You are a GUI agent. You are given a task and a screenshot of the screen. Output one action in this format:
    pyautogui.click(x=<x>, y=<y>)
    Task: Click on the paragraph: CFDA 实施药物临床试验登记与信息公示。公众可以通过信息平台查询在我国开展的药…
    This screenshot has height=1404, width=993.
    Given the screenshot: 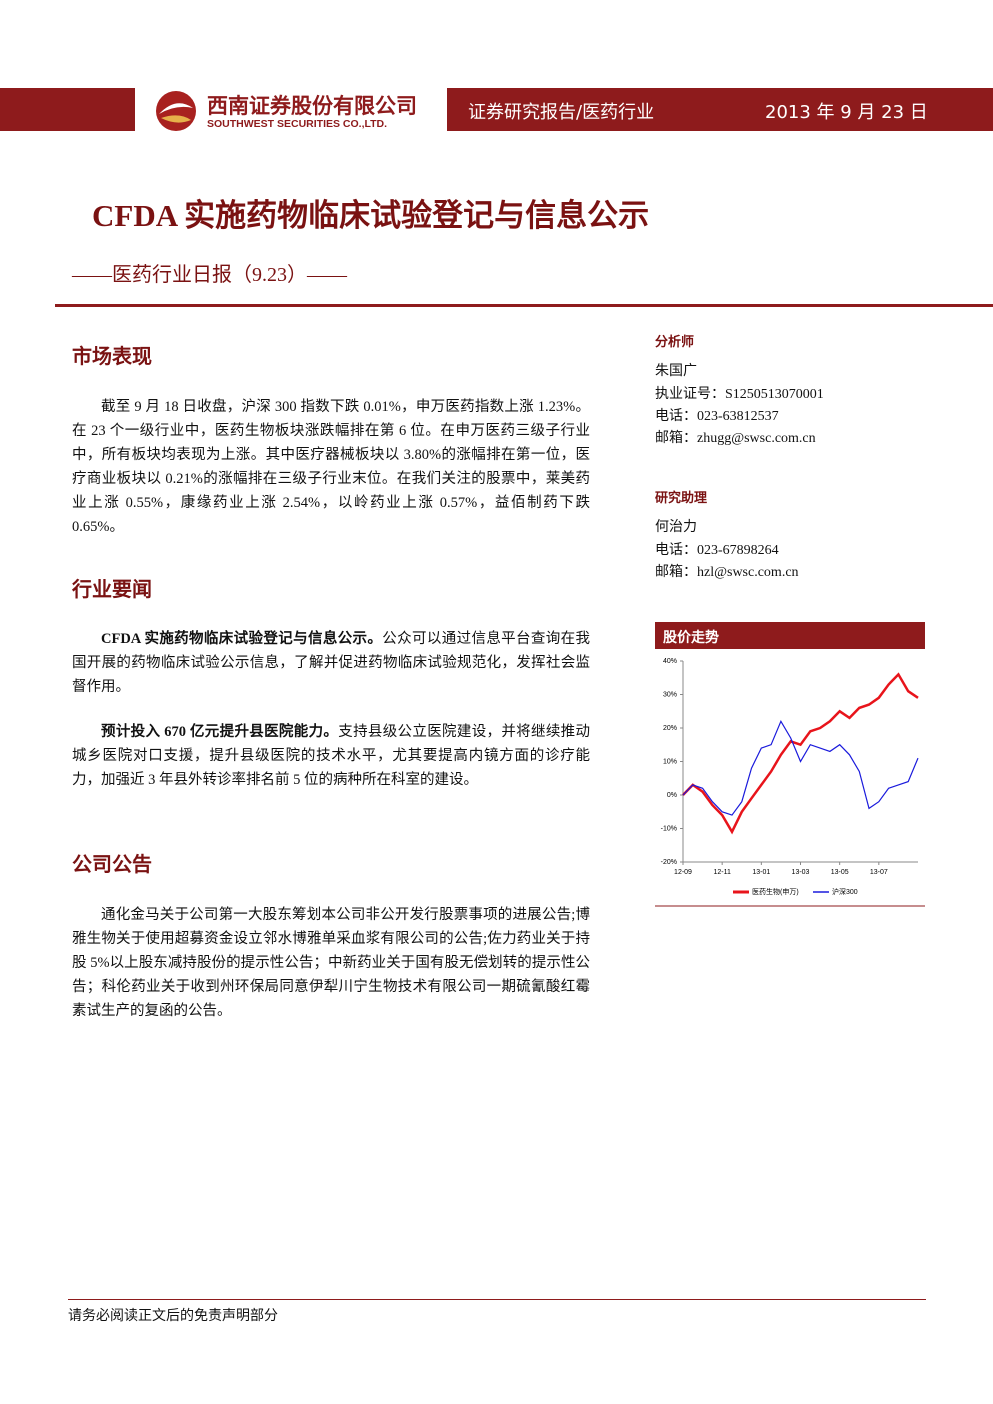 What is the action you would take?
    pyautogui.click(x=331, y=663)
    